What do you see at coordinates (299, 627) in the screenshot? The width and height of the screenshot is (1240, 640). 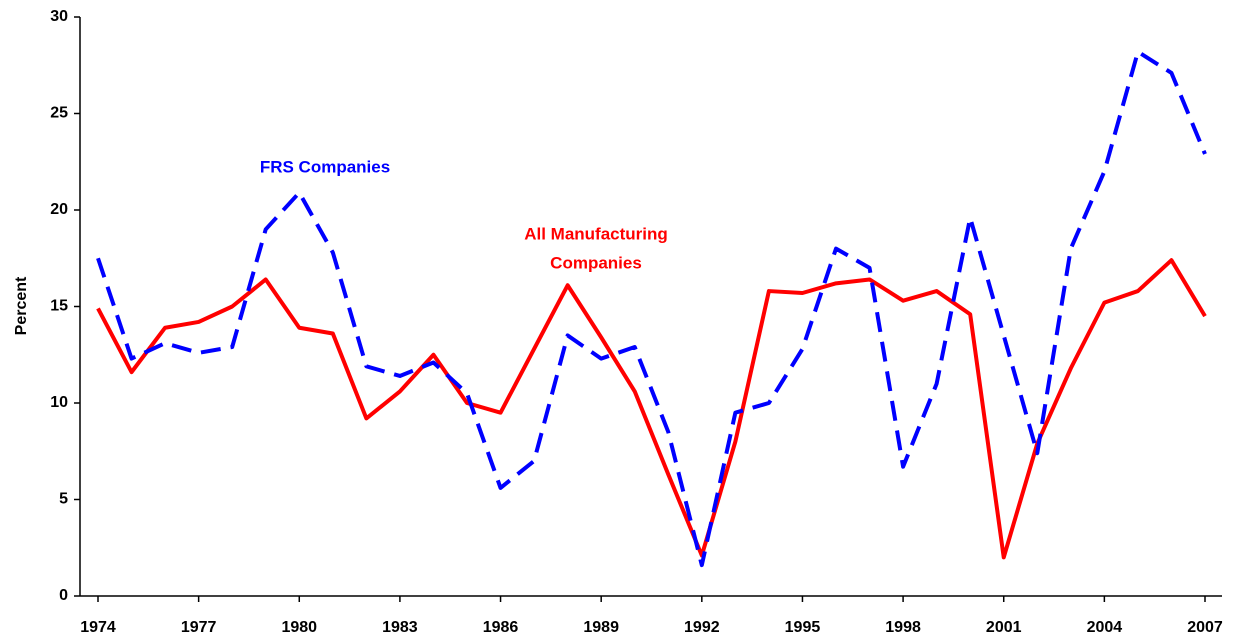 I see `x-tick-label: 1980` at bounding box center [299, 627].